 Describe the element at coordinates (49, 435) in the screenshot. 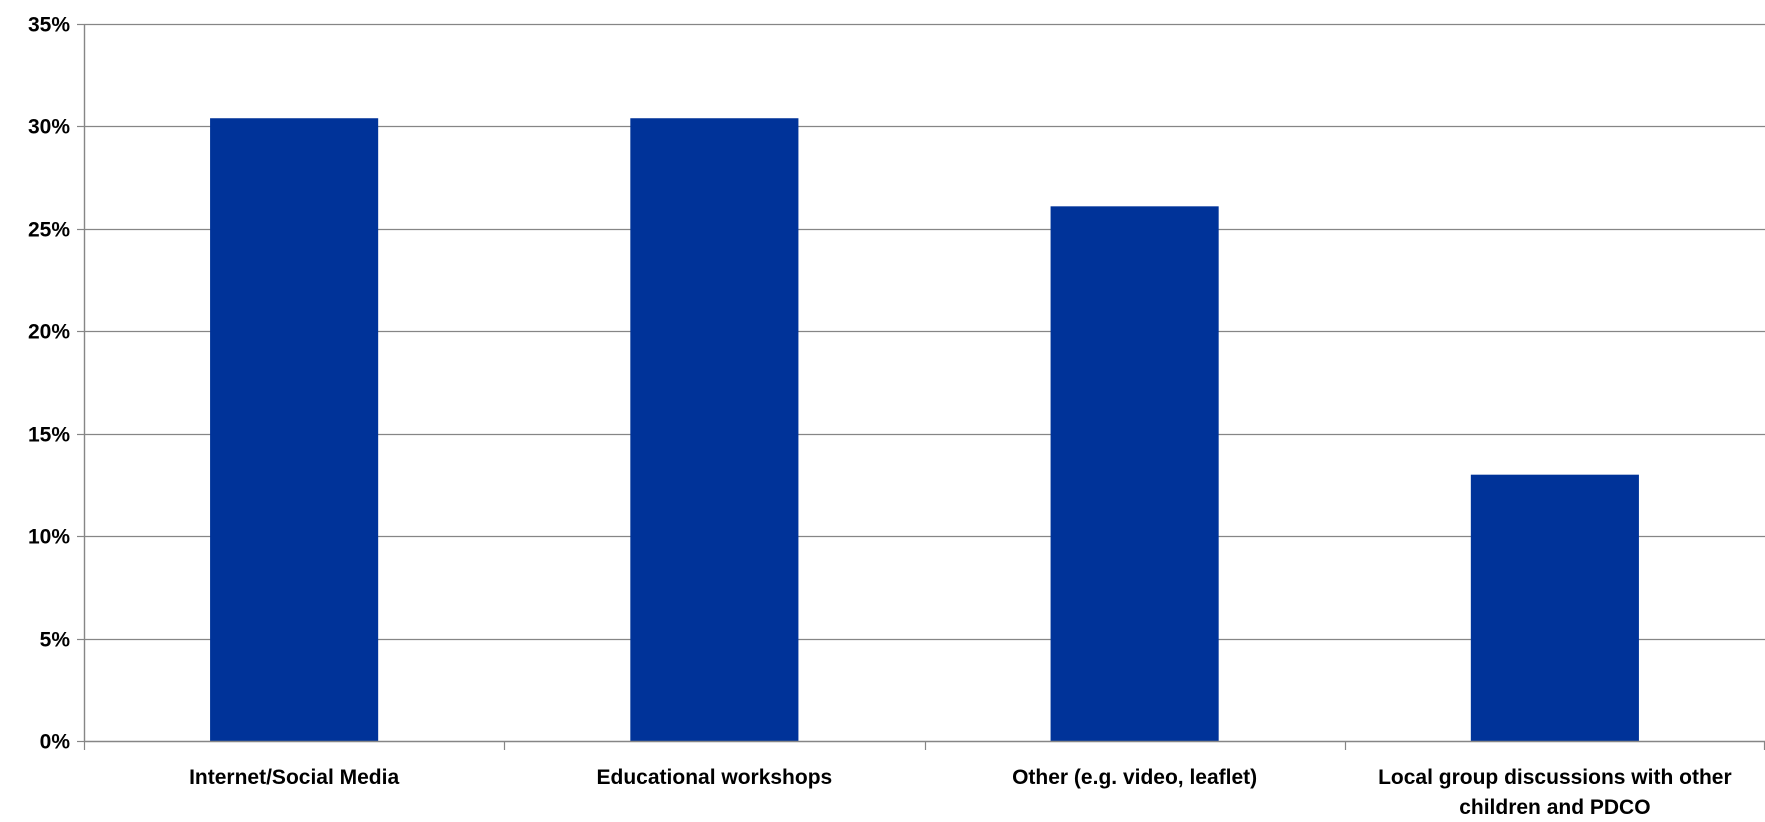

I see `y-tick-label: 15%` at that location.